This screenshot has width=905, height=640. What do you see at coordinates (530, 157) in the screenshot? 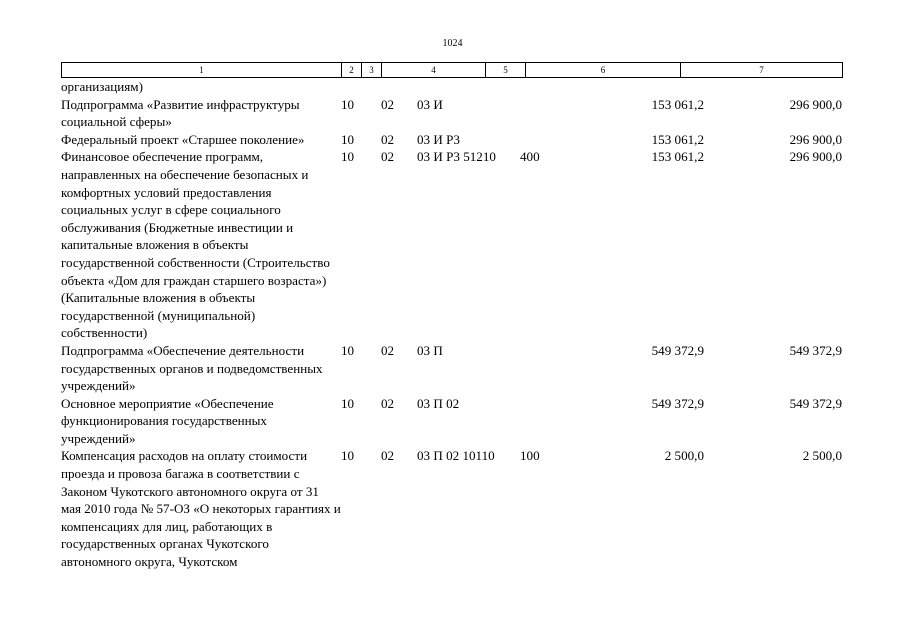
I see `row-expense-type: 400` at bounding box center [530, 157].